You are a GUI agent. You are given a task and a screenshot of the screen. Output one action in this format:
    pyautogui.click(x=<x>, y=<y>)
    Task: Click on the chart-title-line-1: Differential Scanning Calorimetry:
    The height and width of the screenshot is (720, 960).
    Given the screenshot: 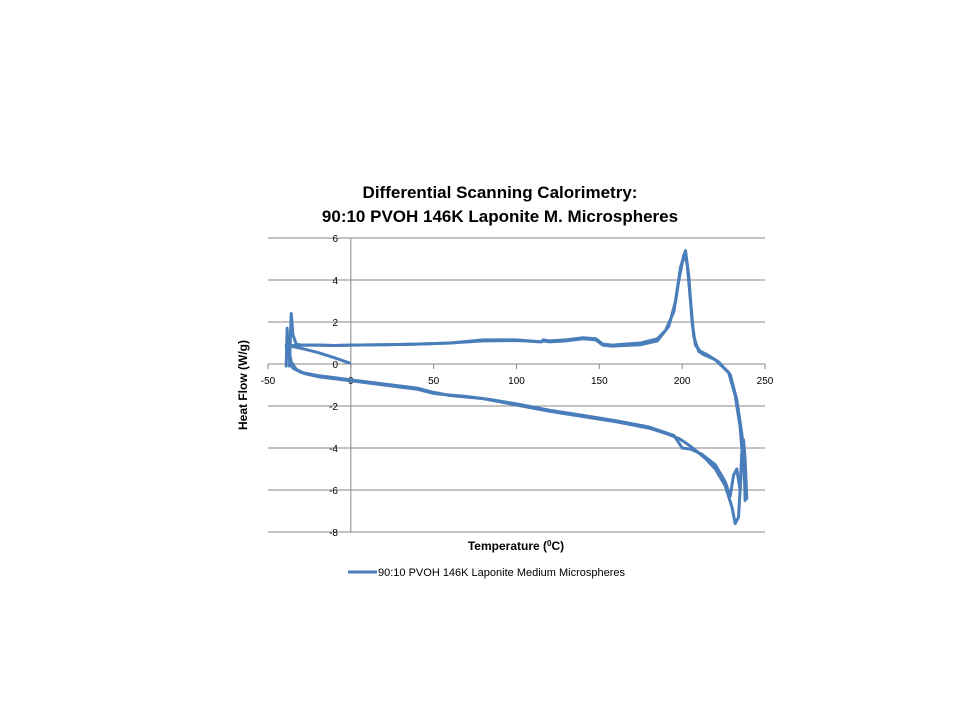 What is the action you would take?
    pyautogui.click(x=500, y=192)
    